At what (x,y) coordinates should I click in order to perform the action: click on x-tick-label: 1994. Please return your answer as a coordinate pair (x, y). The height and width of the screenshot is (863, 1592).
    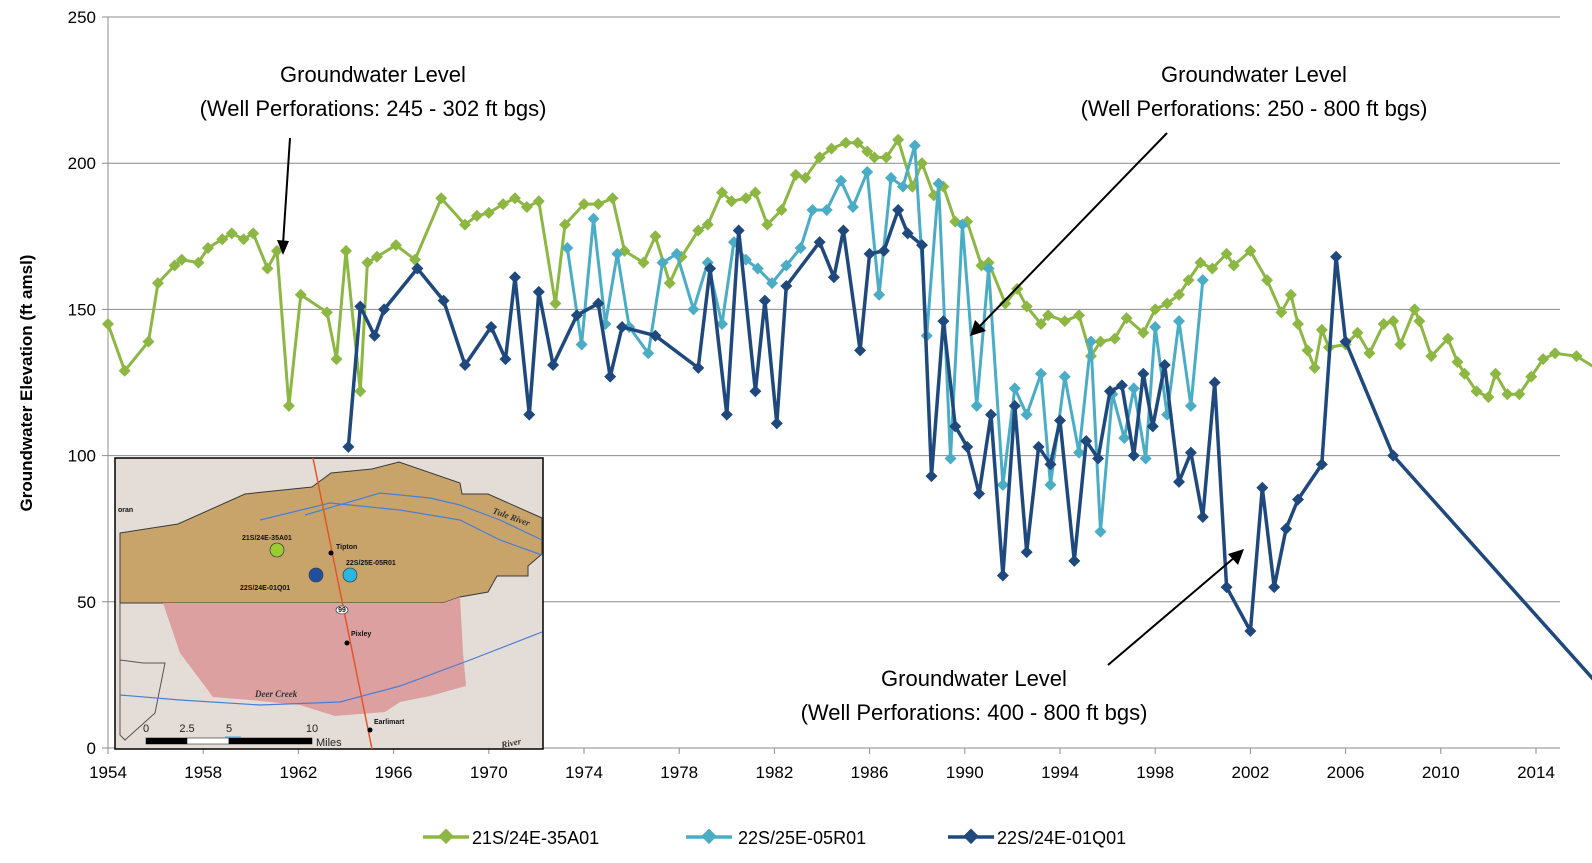
    Looking at the image, I should click on (1060, 772).